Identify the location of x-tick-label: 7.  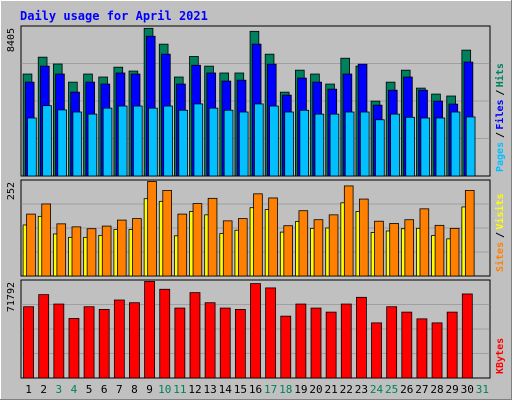
(119, 389).